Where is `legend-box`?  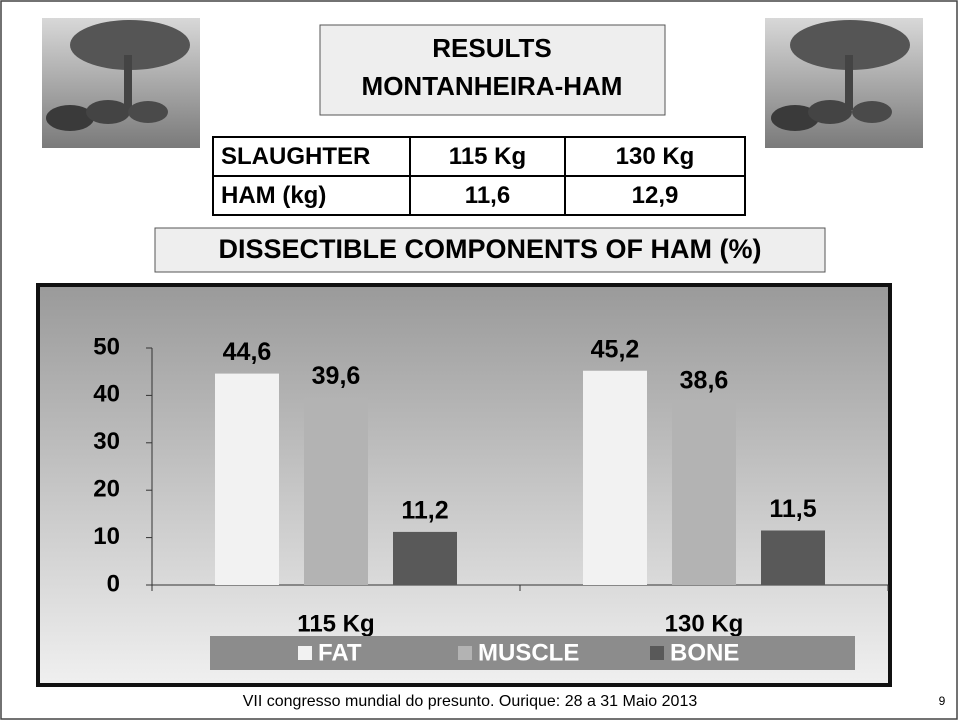 legend-box is located at coordinates (532, 653).